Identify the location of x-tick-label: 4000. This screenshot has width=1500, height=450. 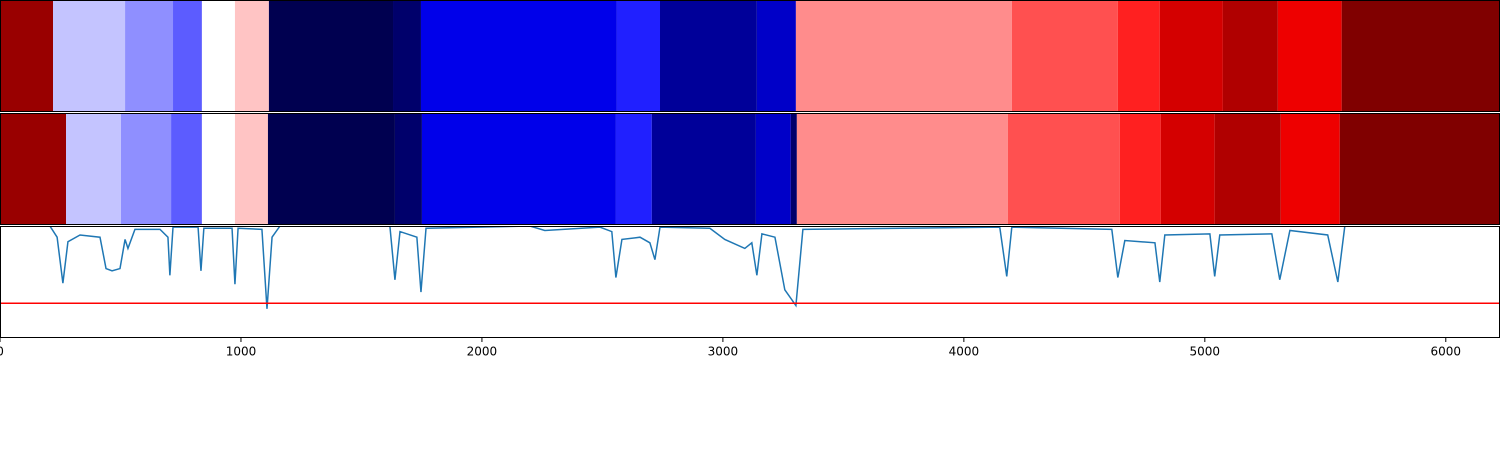
(964, 352).